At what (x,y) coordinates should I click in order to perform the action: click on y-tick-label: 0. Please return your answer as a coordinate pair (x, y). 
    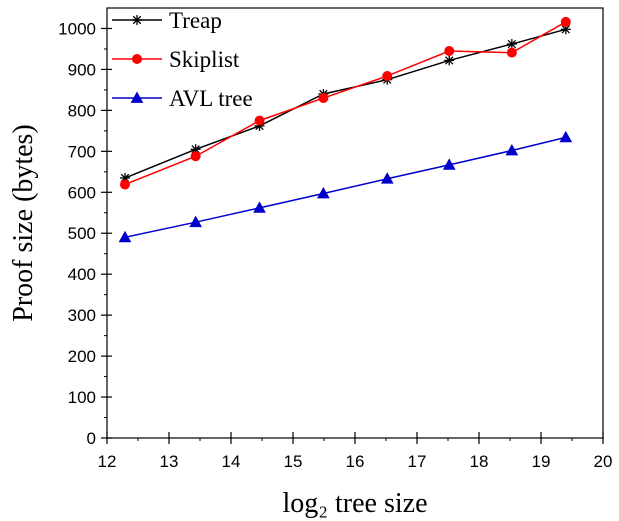
    Looking at the image, I should click on (91, 438).